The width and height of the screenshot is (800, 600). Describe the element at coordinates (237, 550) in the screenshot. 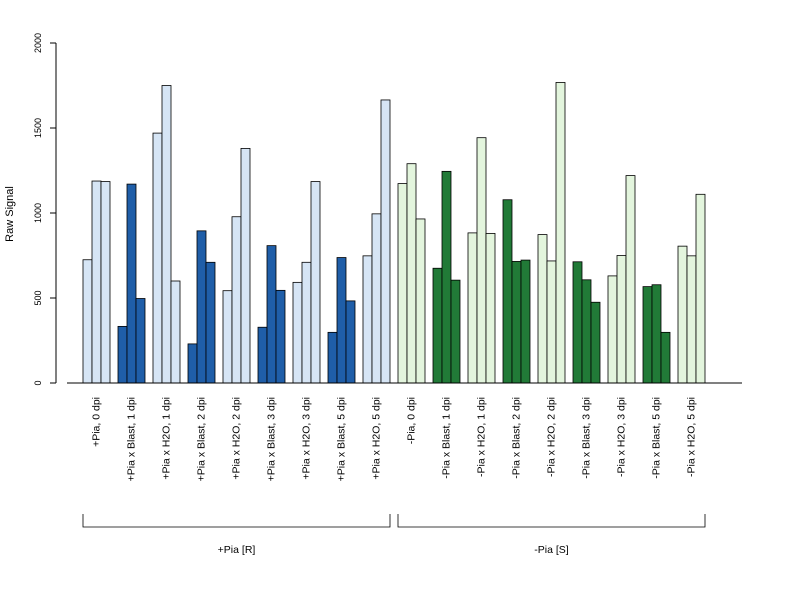

I see `group-label: +Pia [R]` at that location.